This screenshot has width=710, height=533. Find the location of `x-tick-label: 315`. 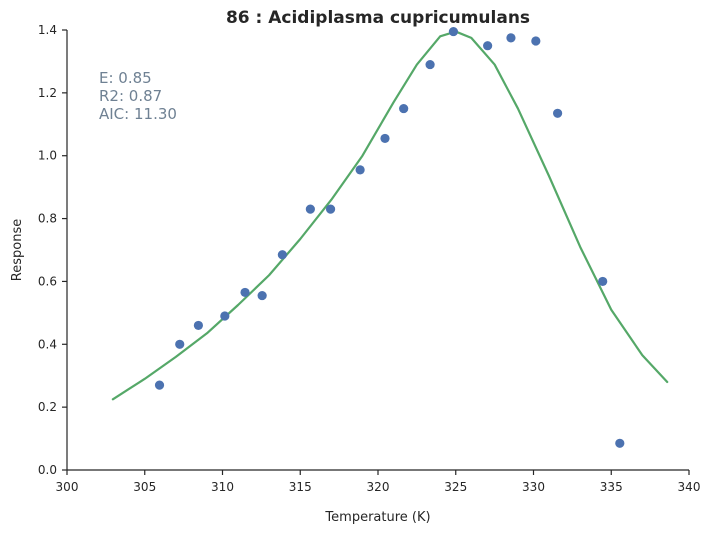

x-tick-label: 315 is located at coordinates (300, 487).